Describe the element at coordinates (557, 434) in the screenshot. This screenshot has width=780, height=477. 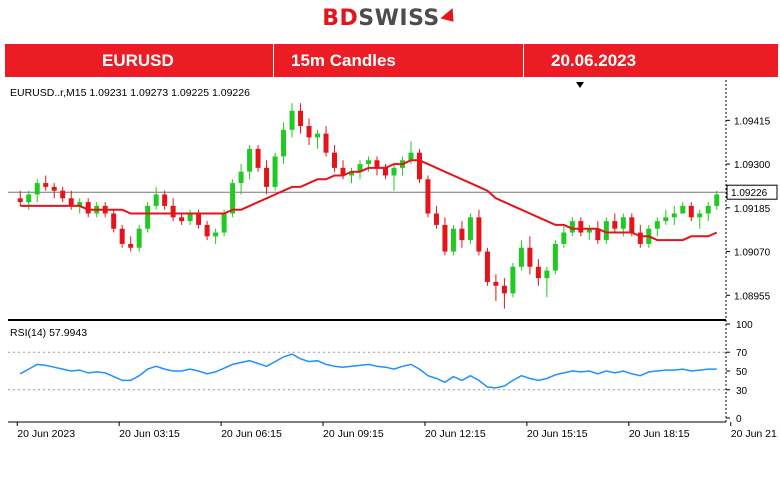
I see `time-tick-label: 20 Jun 15:15` at that location.